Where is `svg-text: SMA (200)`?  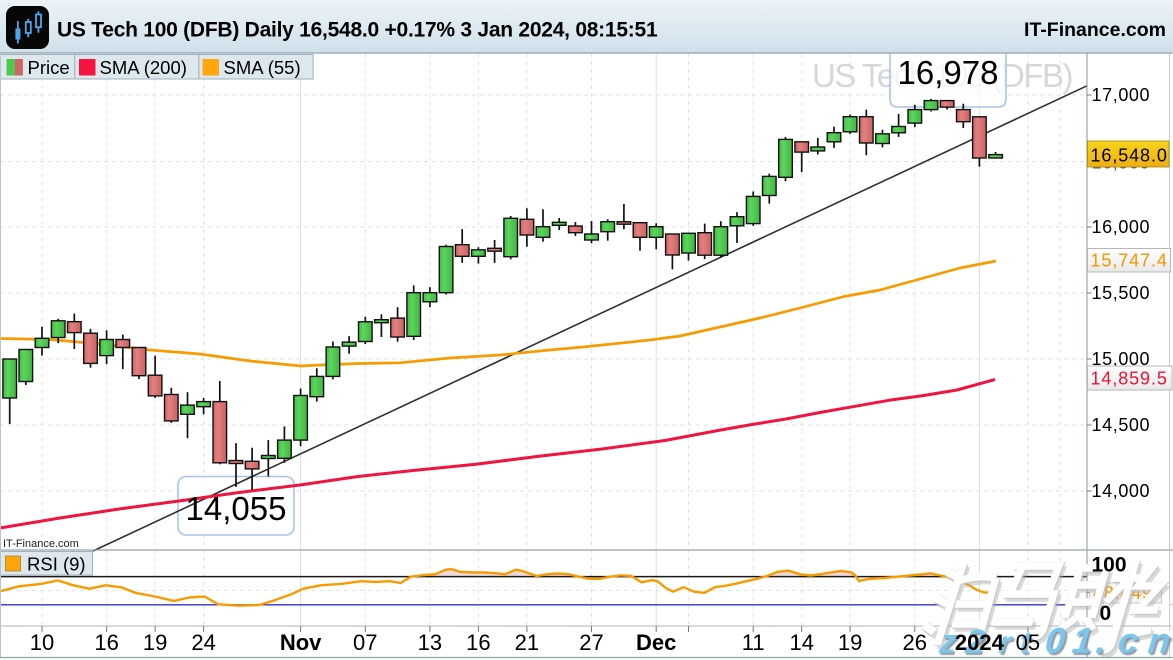 svg-text: SMA (200) is located at coordinates (143, 67).